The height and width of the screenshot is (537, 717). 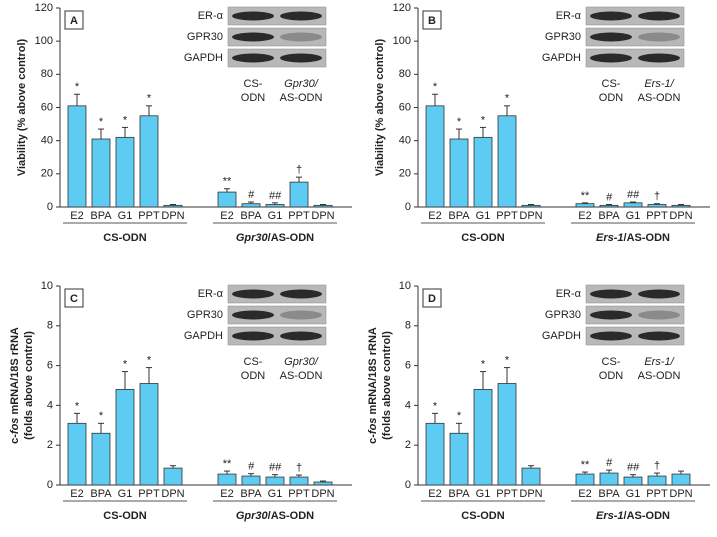 What do you see at coordinates (610, 238) in the screenshot?
I see `group-label-part: Ers-1` at bounding box center [610, 238].